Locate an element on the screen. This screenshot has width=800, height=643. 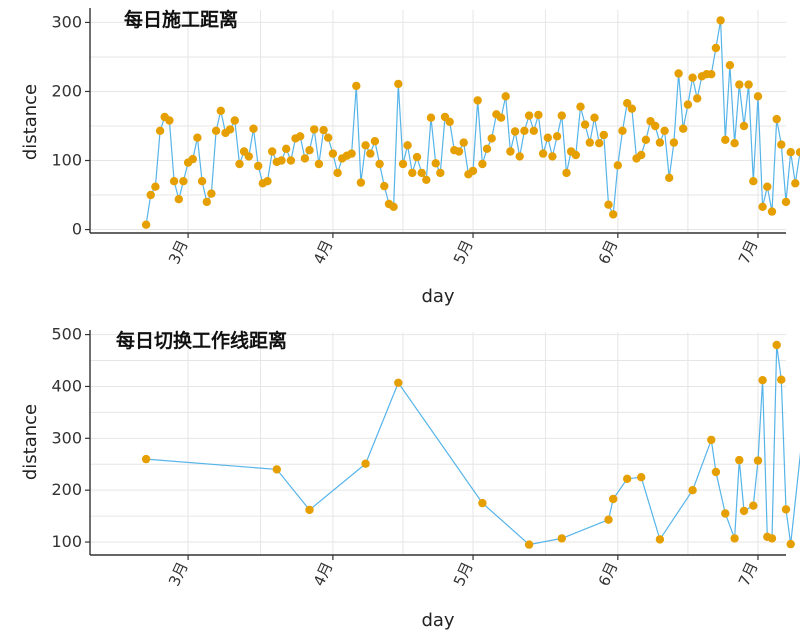
x-tick-label: 7月 is located at coordinates (748, 574).